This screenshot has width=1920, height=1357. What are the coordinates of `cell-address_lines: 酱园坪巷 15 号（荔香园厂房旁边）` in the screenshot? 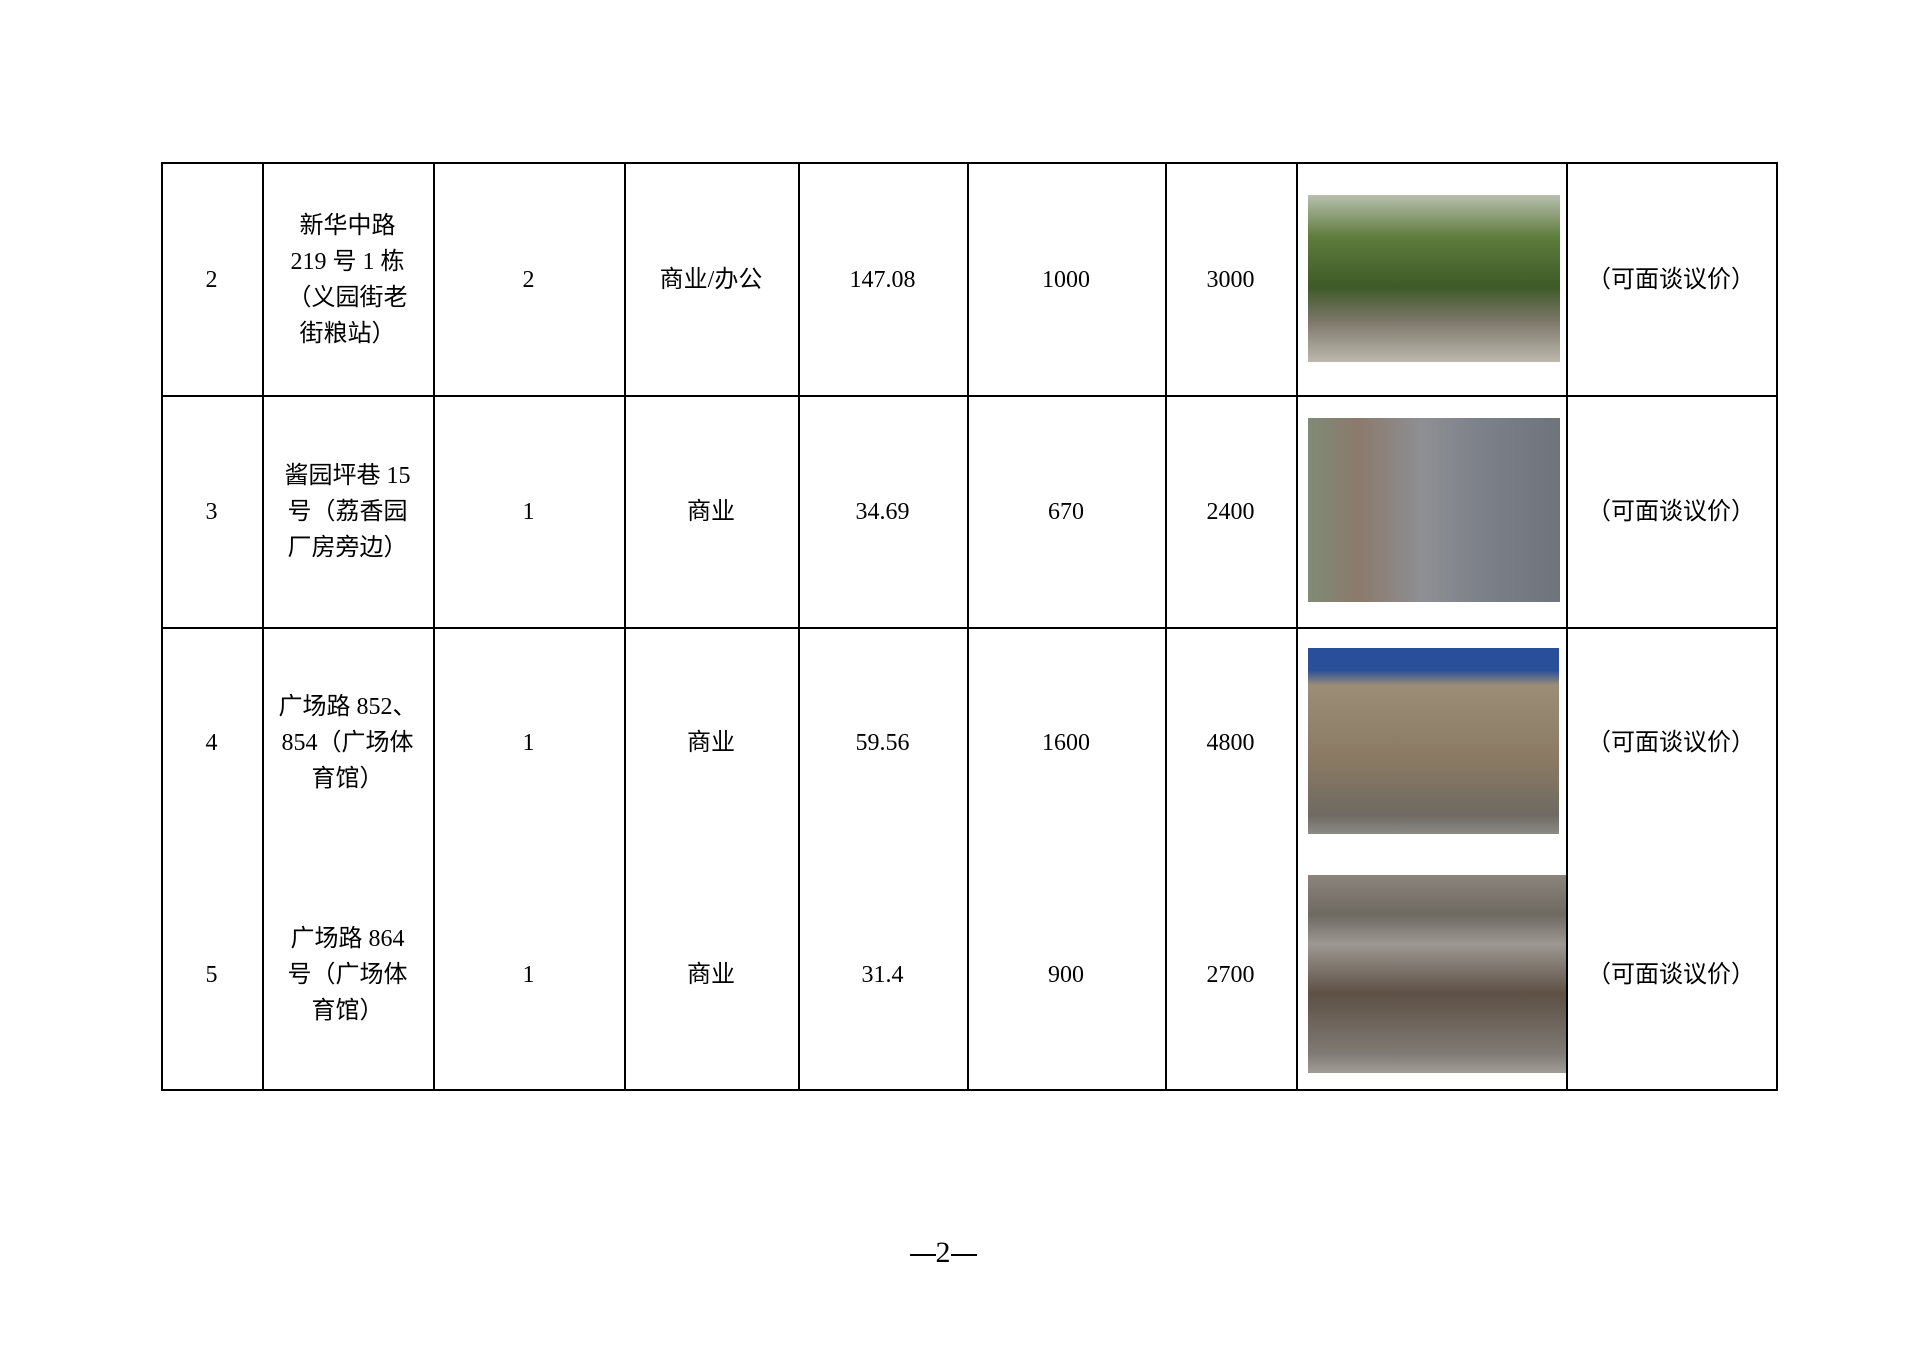 It's located at (347, 512).